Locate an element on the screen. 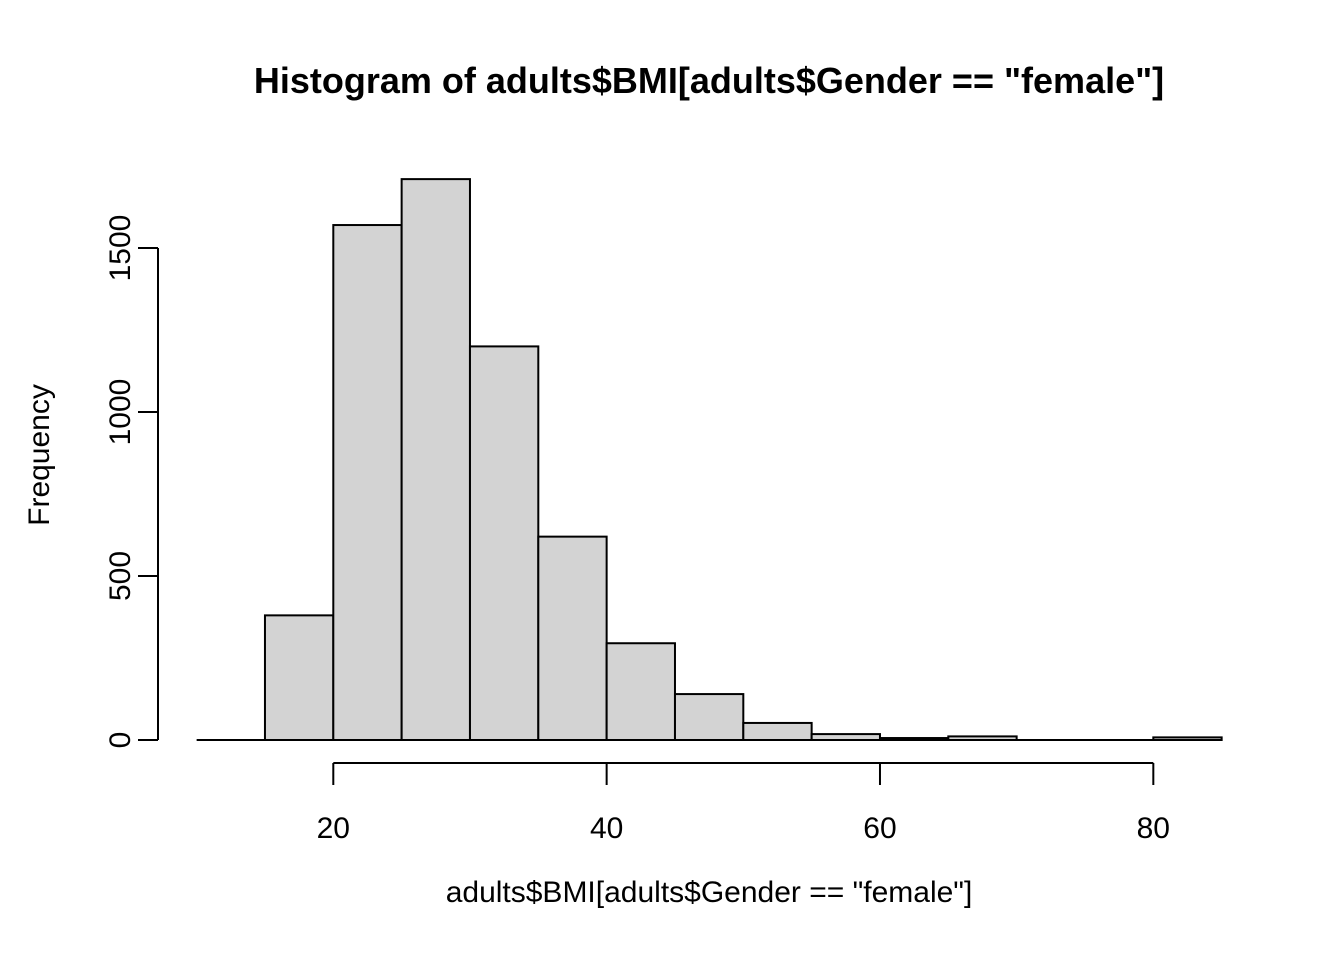 The width and height of the screenshot is (1344, 960). x-tick-label: 80 is located at coordinates (1153, 828).